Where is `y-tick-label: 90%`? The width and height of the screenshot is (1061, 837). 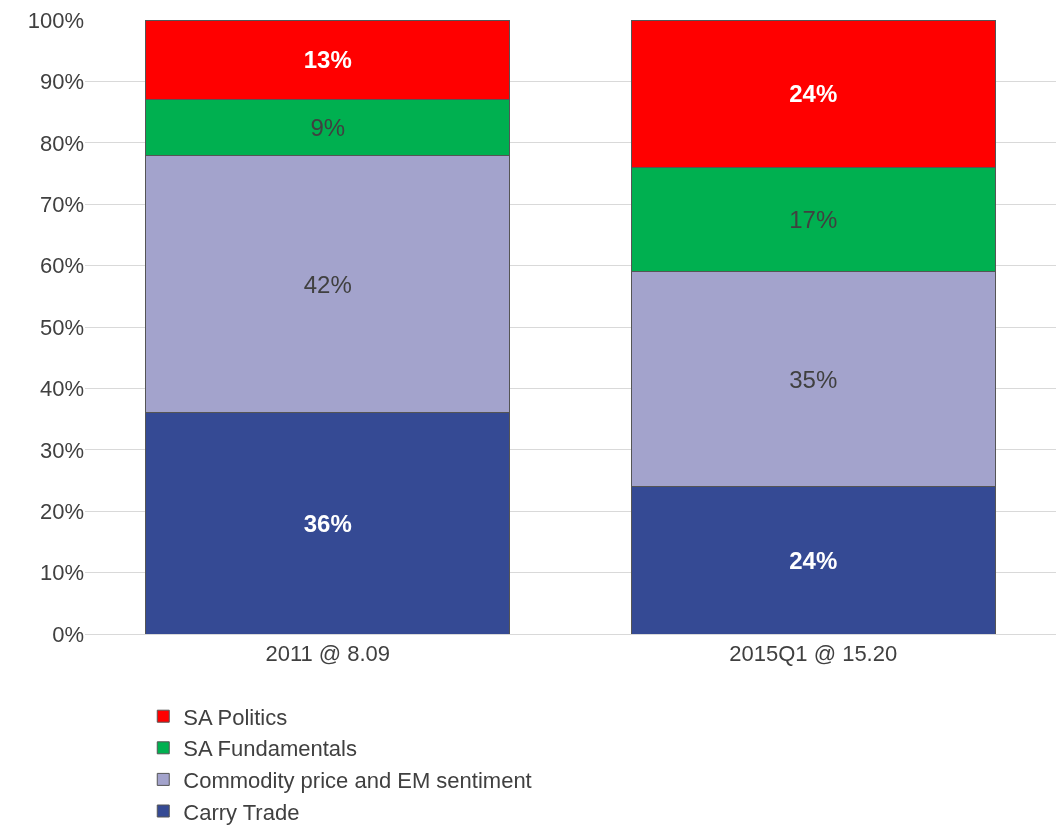
y-tick-label: 90% is located at coordinates (61, 82).